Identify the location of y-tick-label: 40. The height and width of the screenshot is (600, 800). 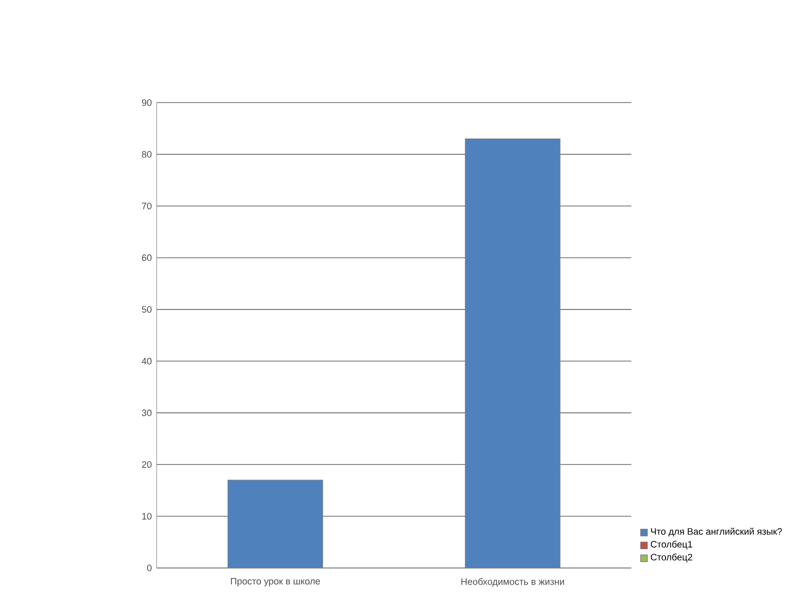
(147, 361).